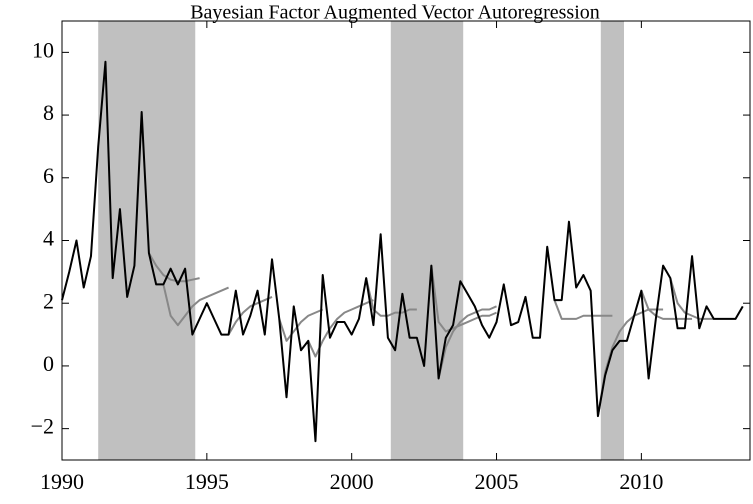 This screenshot has height=504, width=753. I want to click on y-tick-label: 4, so click(48, 238).